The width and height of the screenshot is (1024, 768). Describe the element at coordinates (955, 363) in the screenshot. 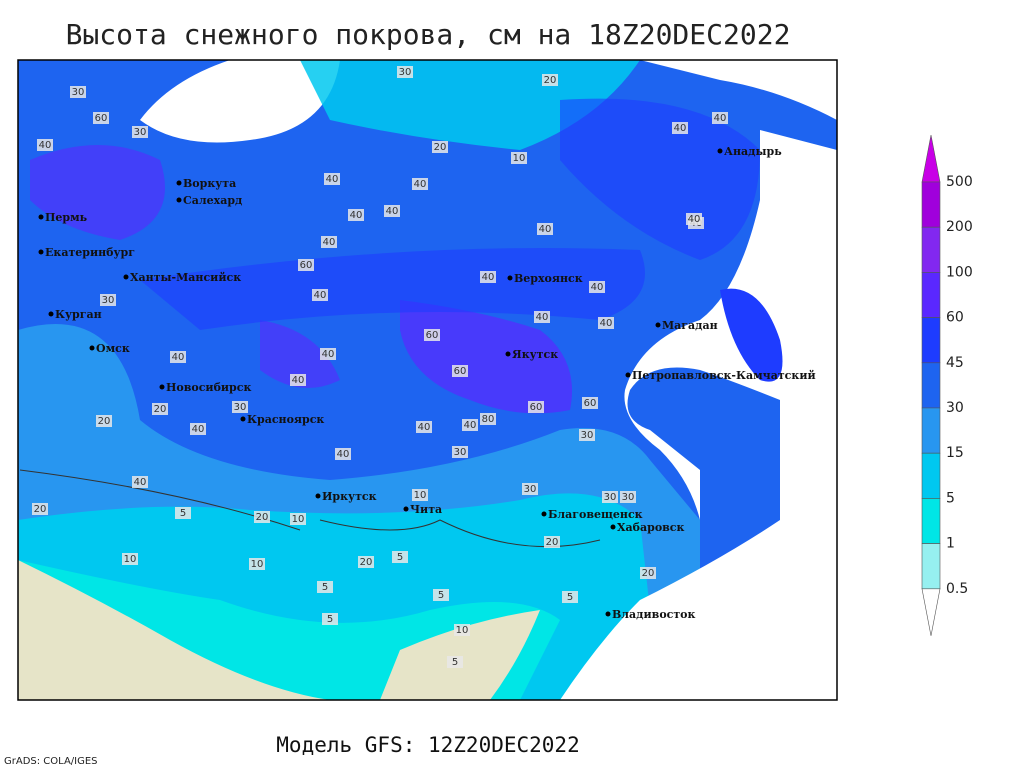

I see `legend-label: 45` at that location.